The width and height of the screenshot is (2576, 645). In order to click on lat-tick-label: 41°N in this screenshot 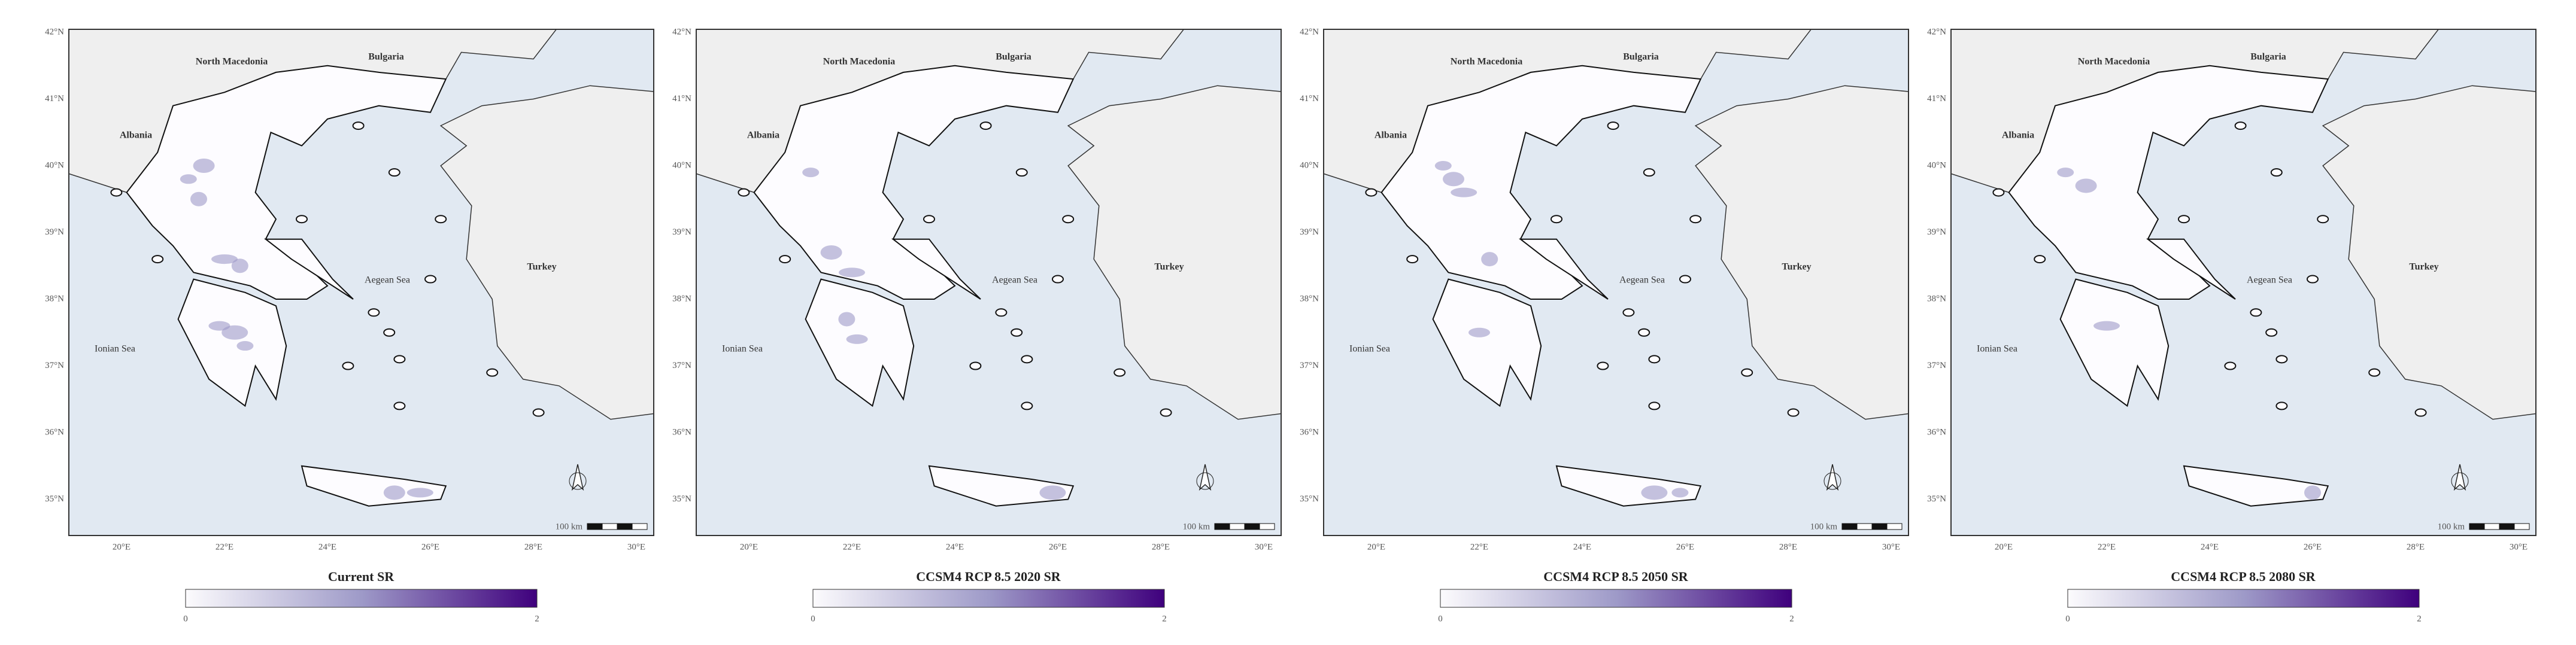, I will do `click(1937, 99)`.